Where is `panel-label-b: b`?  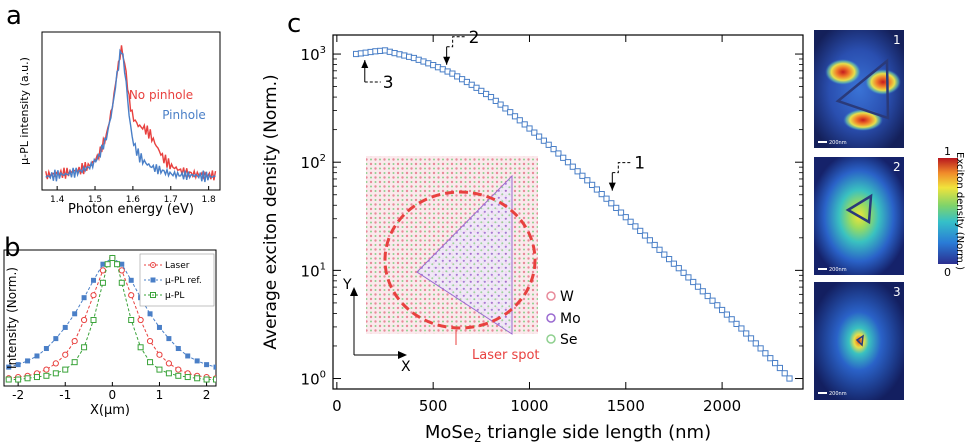
panel-label-b: b is located at coordinates (12, 248).